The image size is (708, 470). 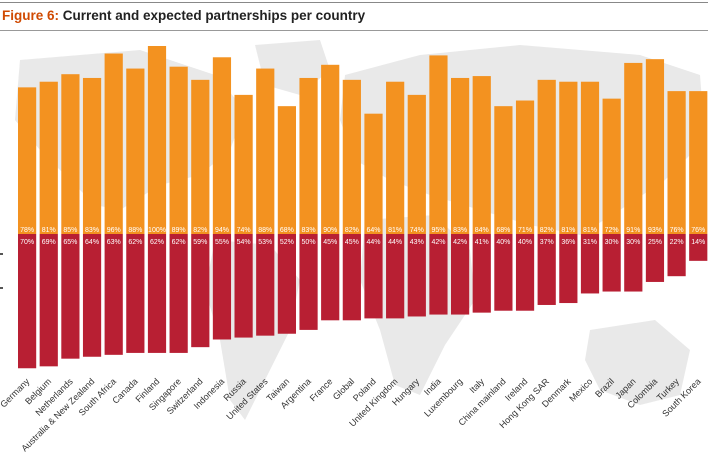 I want to click on data-label-current: 53%, so click(x=265, y=242).